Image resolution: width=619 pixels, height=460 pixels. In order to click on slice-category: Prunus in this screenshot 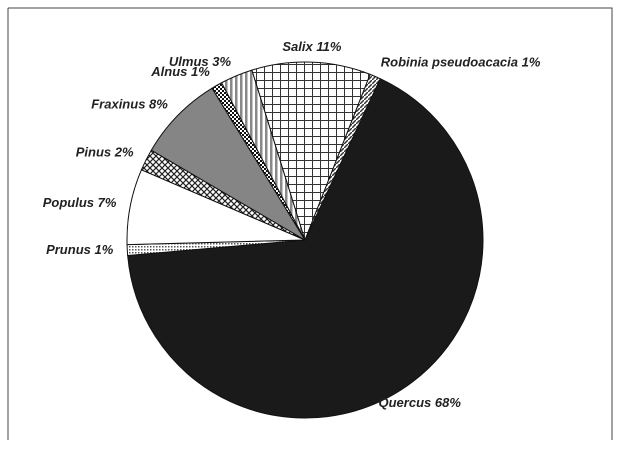, I will do `click(68, 249)`.